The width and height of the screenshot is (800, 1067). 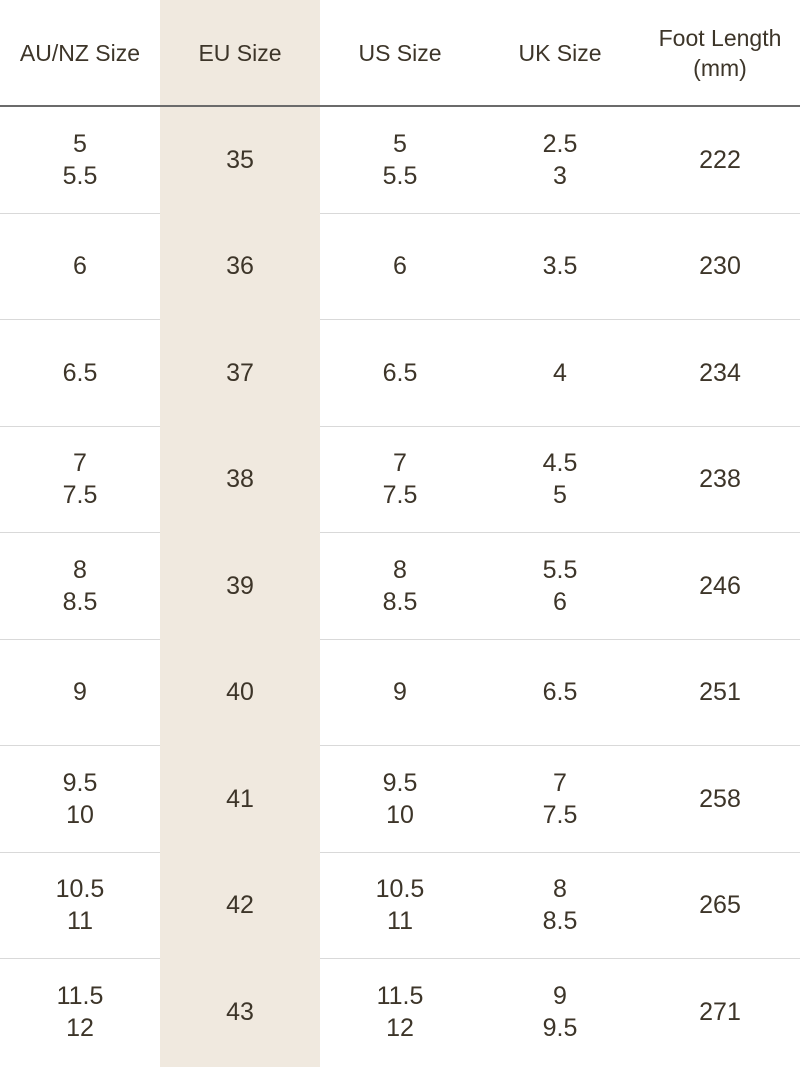 What do you see at coordinates (400, 495) in the screenshot?
I see `cell-value: 7.5` at bounding box center [400, 495].